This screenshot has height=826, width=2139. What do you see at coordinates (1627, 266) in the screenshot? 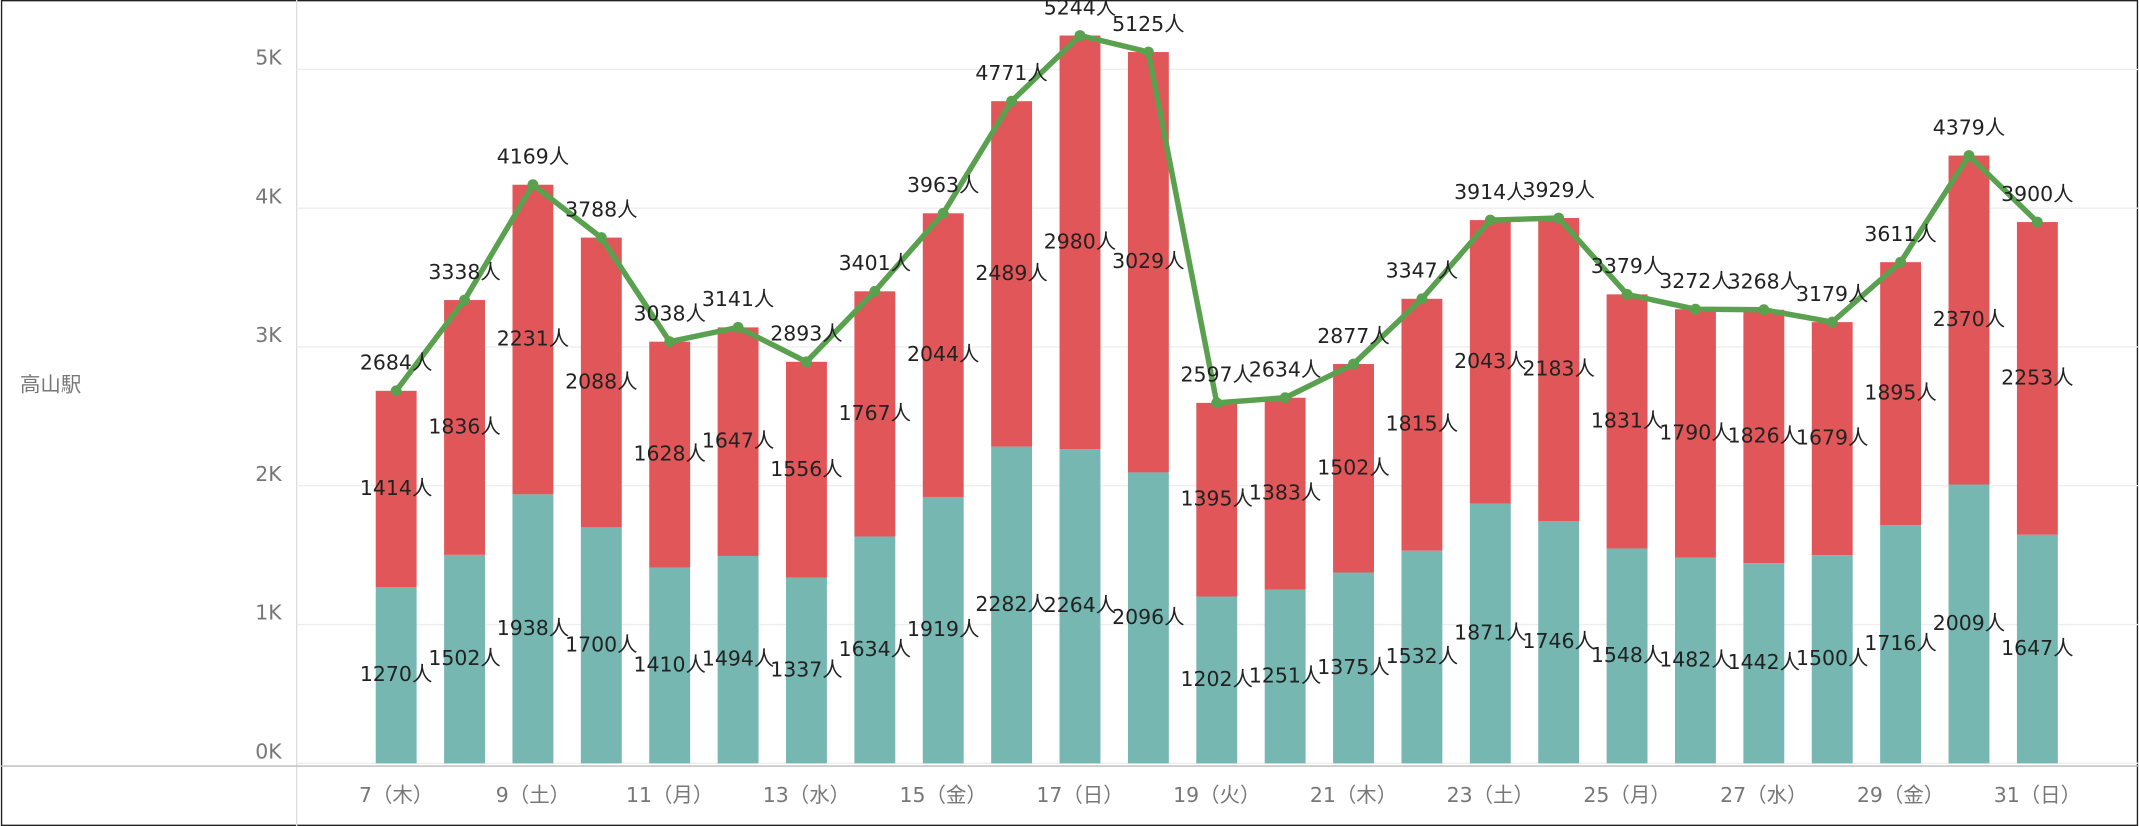
I see `data-label: 3379人` at bounding box center [1627, 266].